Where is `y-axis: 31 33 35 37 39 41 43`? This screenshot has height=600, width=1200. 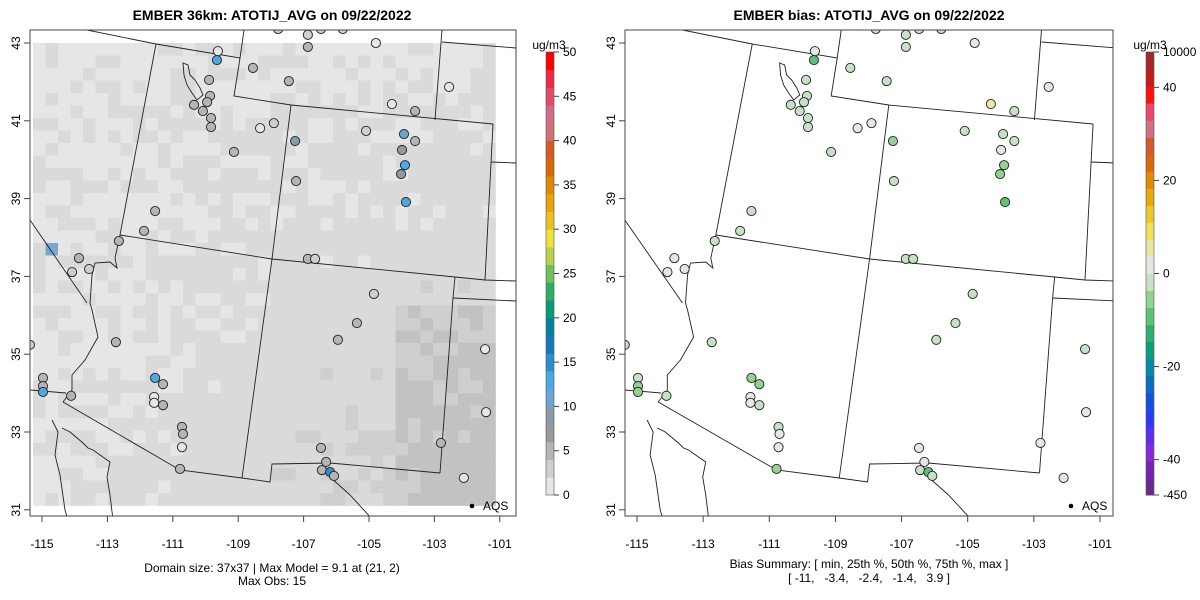 y-axis: 31 33 35 37 39 41 43 is located at coordinates (614, 276).